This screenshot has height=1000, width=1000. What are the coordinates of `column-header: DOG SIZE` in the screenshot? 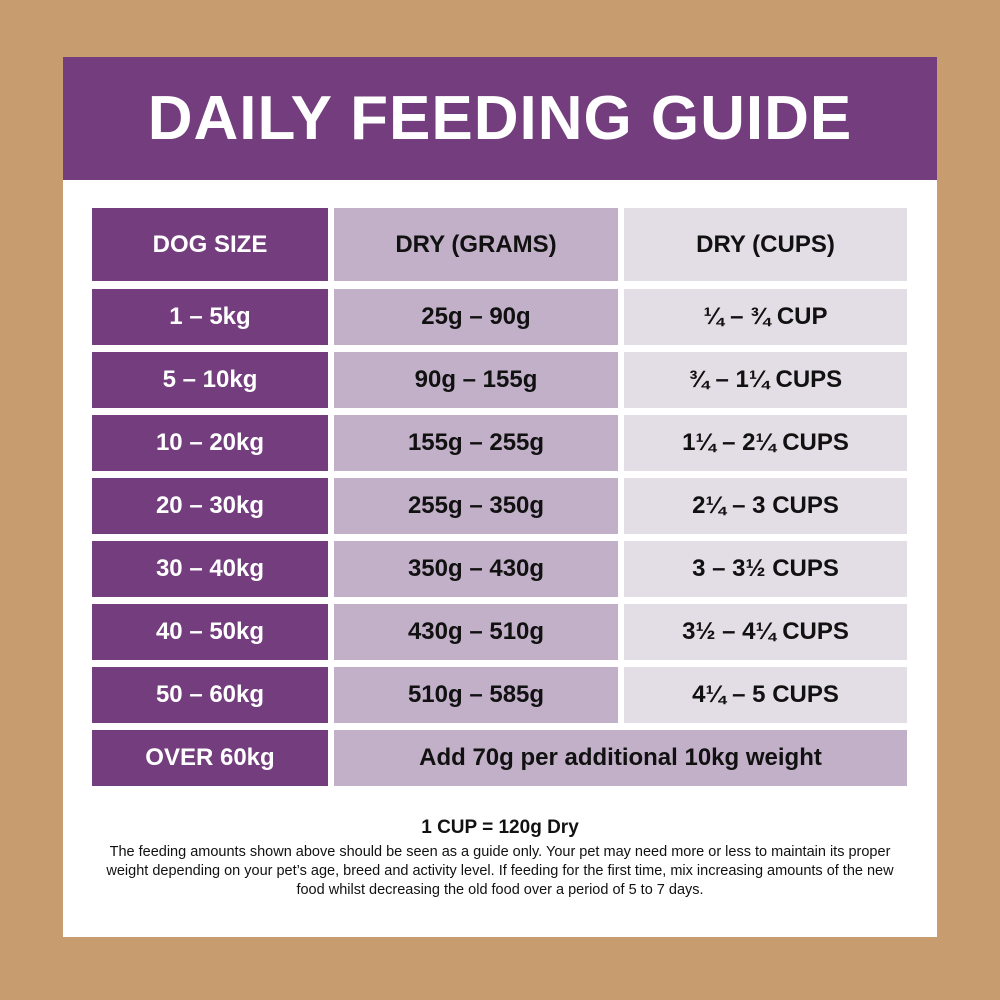 It's located at (210, 244).